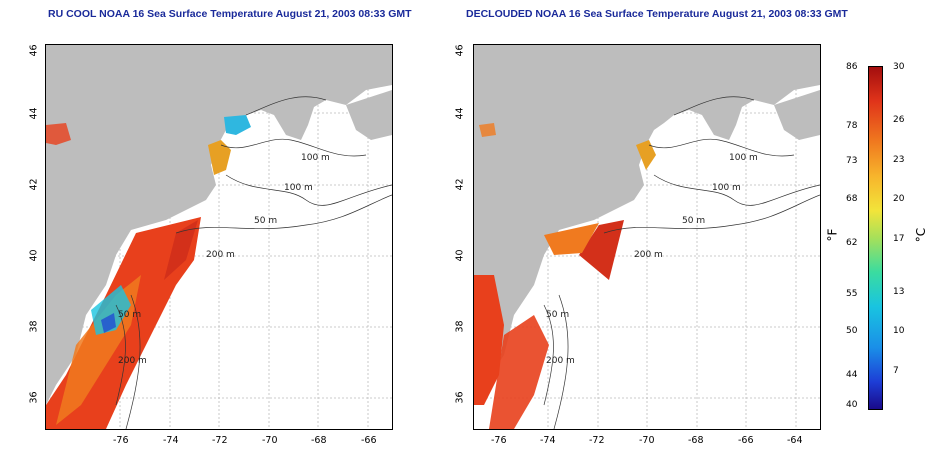  I want to click on f-tick: 44, so click(852, 375).